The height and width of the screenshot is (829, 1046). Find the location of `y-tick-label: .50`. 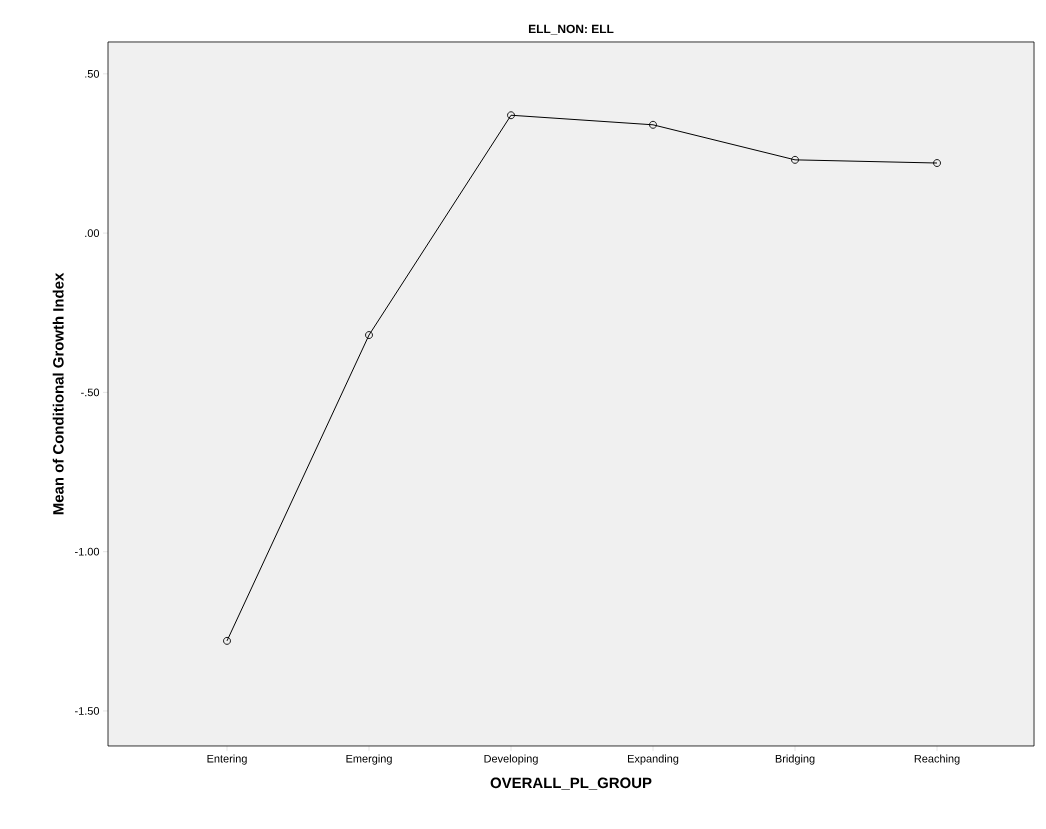

y-tick-label: .50 is located at coordinates (92, 73).